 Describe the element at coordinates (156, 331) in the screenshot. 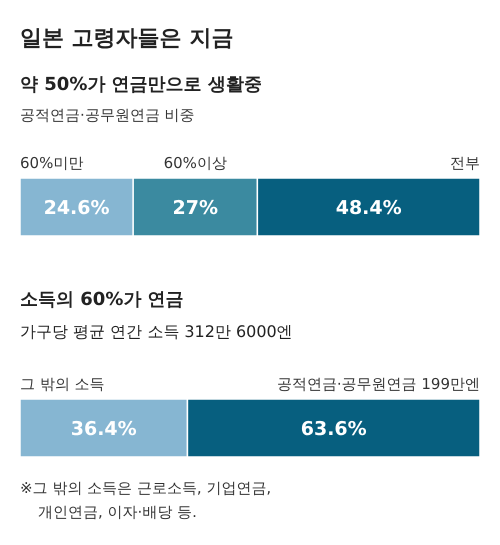

I see `chart-subtitle: 가구당 평균 연간 소득 312만 6000엔` at that location.